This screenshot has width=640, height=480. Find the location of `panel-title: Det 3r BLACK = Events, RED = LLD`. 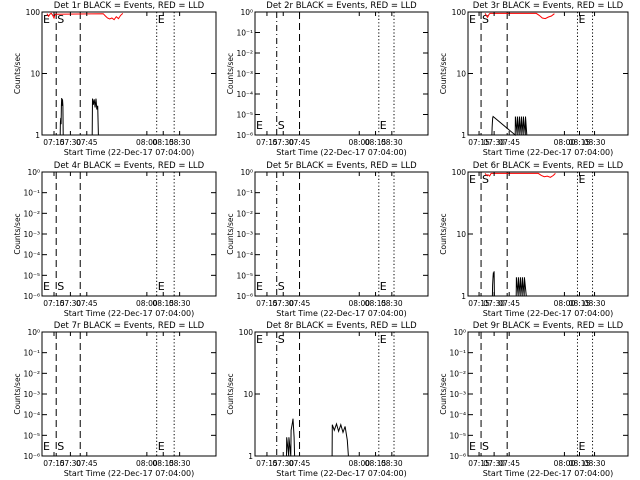

panel-title: Det 3r BLACK = Events, RED = LLD is located at coordinates (548, 6).